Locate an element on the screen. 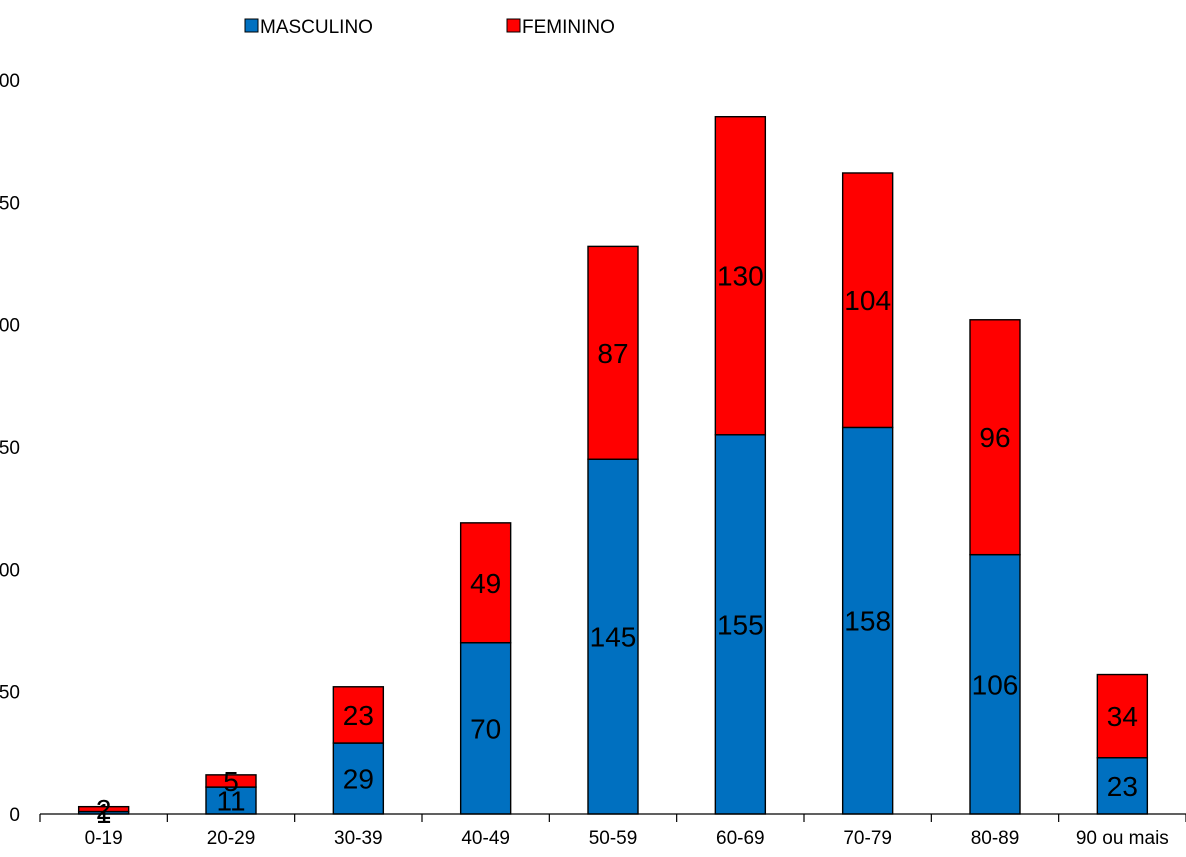 This screenshot has width=1186, height=857. data-label: 104 is located at coordinates (867, 300).